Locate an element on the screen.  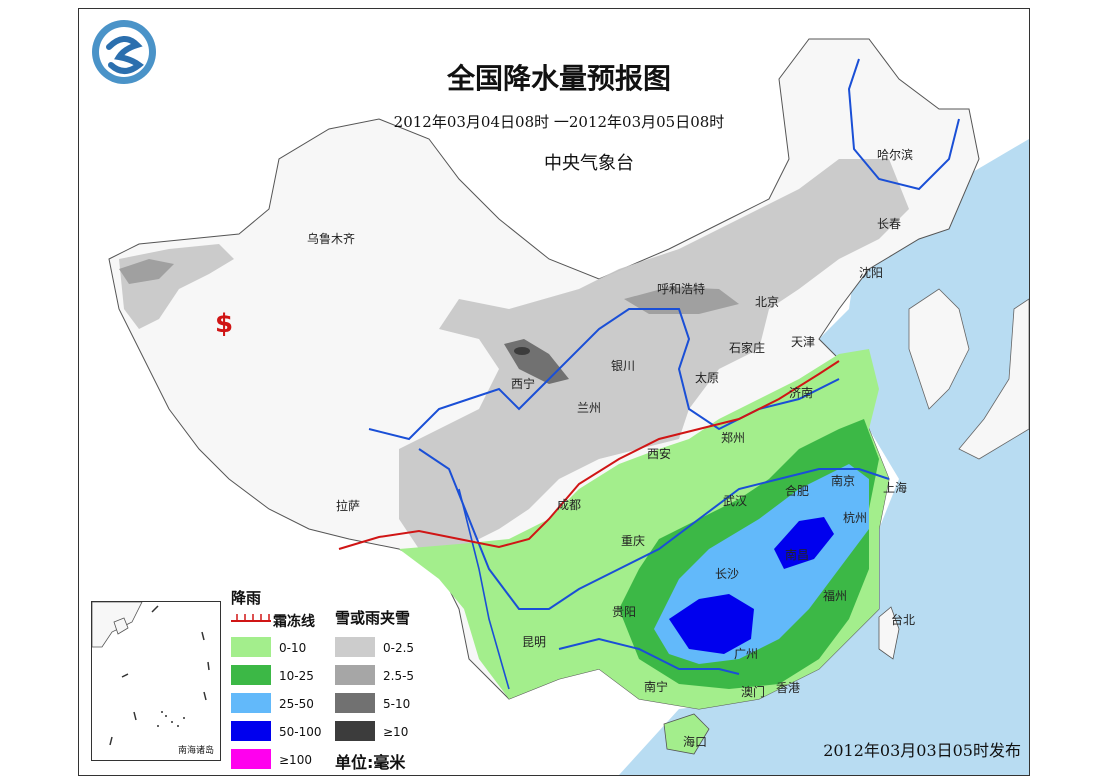
city-label: 成都 is located at coordinates (569, 505).